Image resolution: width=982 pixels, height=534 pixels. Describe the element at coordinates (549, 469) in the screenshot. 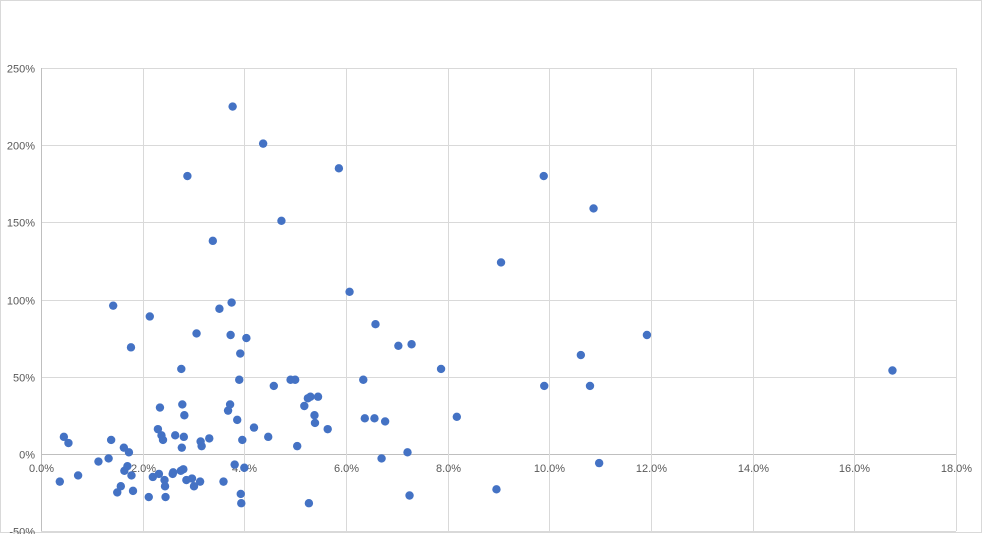

I see `x-tick-label: 10.0%` at that location.